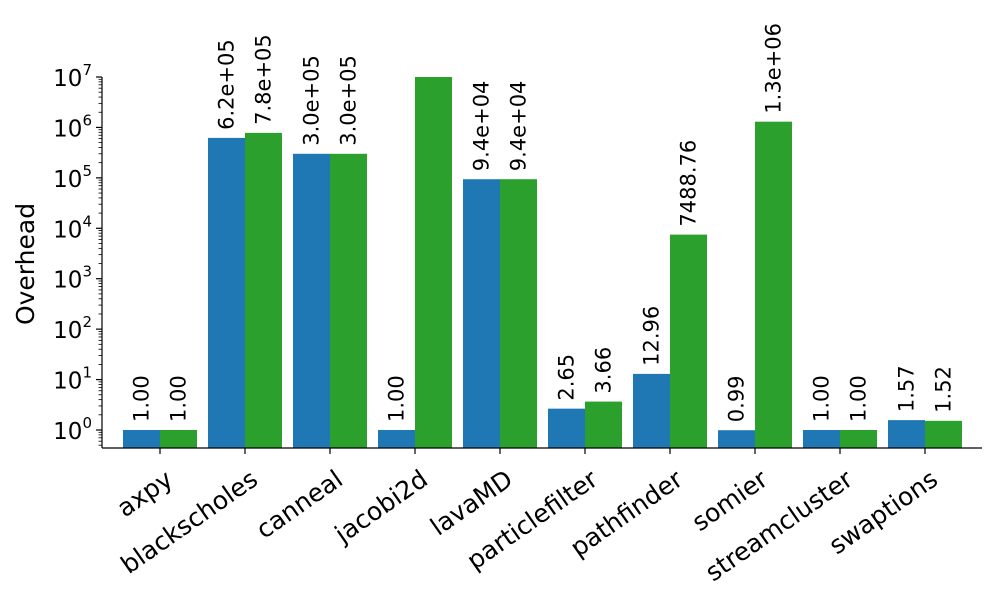 This screenshot has width=992, height=601. What do you see at coordinates (689, 183) in the screenshot?
I see `bar-value-label: 7488.76` at bounding box center [689, 183].